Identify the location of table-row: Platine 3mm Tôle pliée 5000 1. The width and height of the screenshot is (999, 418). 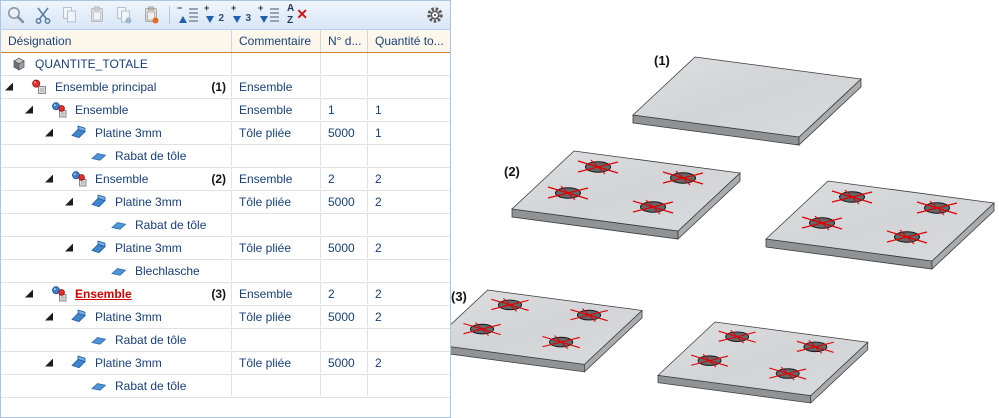
(225, 133).